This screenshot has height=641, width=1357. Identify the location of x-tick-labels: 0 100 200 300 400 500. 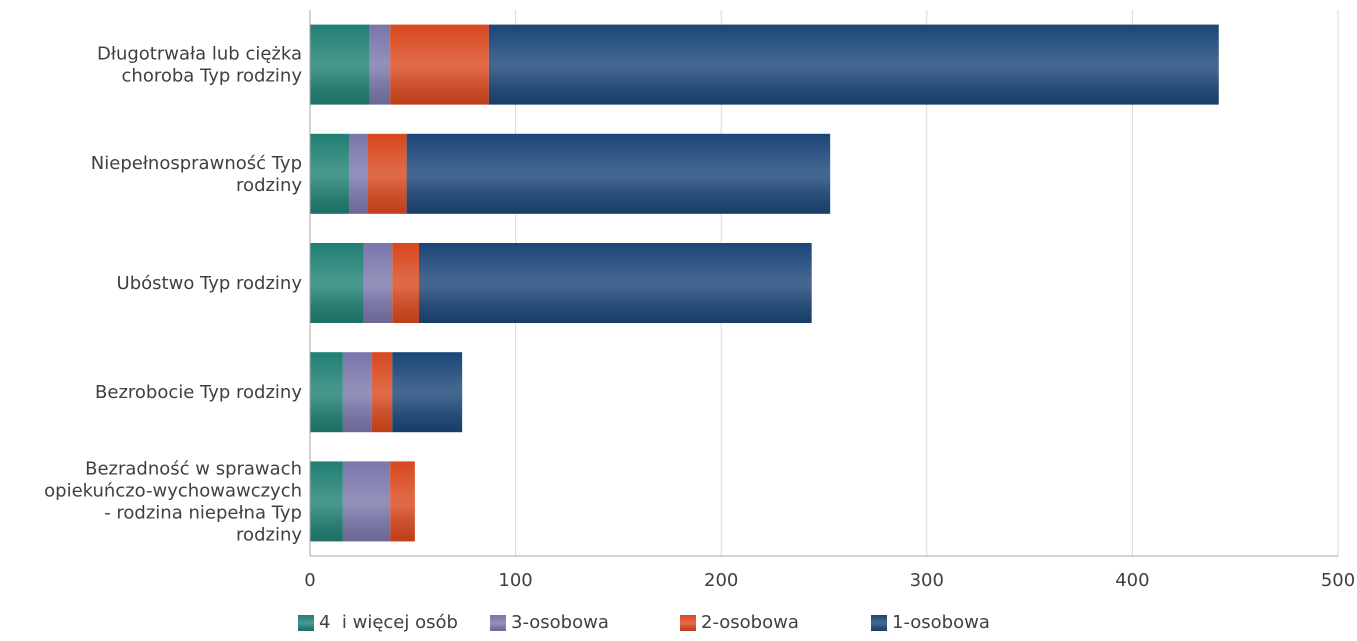
(829, 580).